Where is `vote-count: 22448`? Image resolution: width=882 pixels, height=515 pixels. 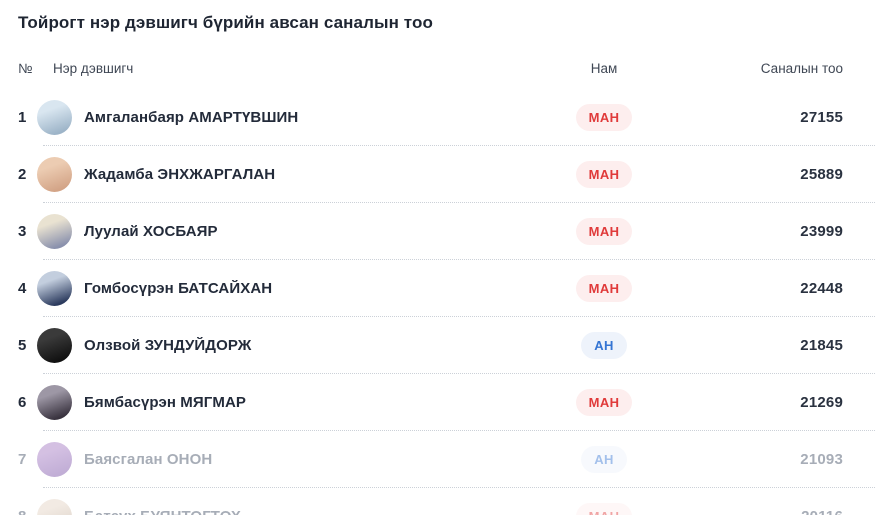 vote-count: 22448 is located at coordinates (821, 288).